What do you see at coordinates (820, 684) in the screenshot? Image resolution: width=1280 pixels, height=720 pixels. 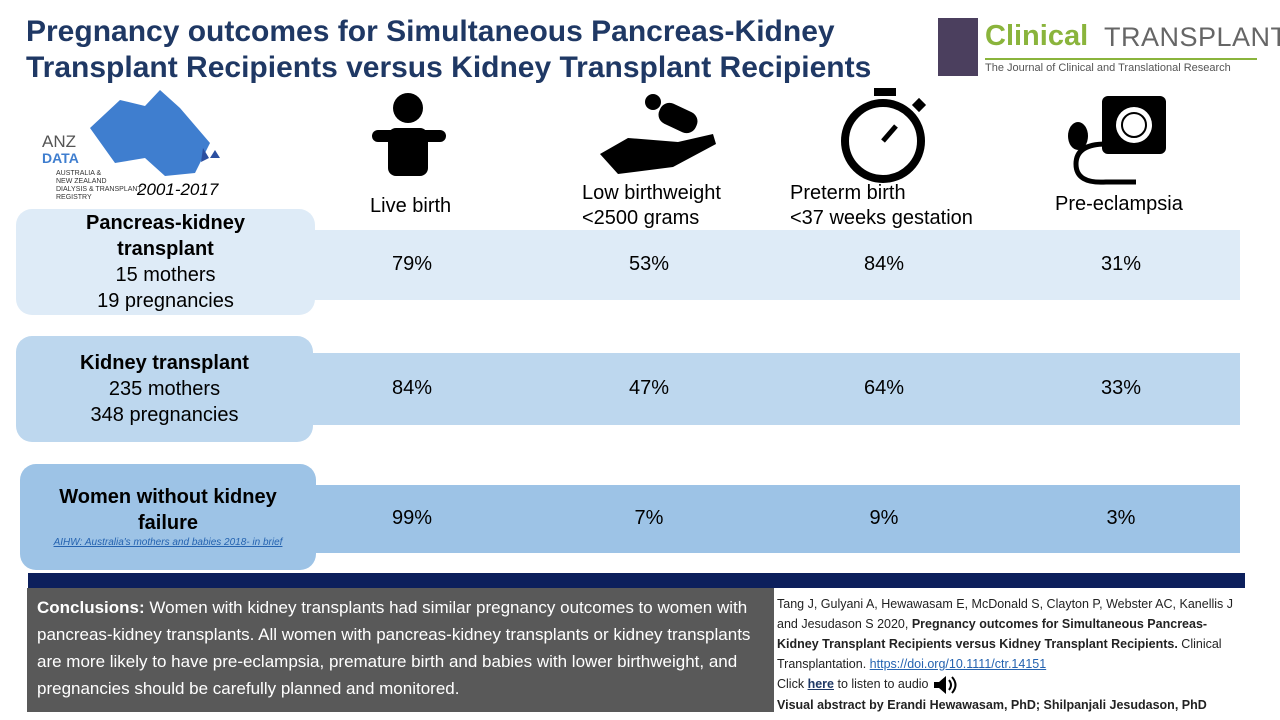 I see `audio-link: here` at bounding box center [820, 684].